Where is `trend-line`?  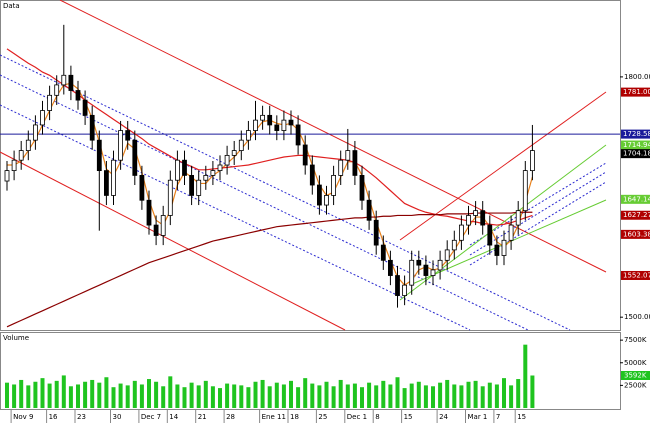
trend-line is located at coordinates (538, 213).